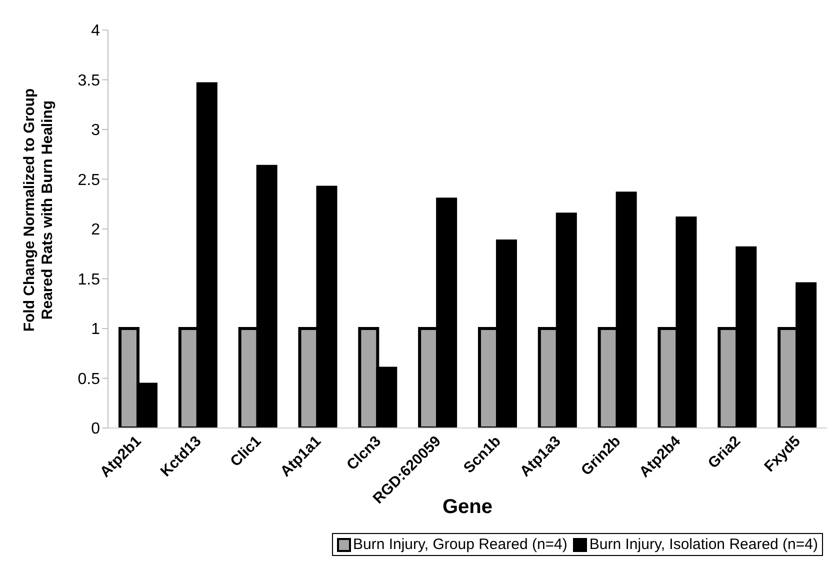  I want to click on y-tick-label: 2.5, so click(89, 180).